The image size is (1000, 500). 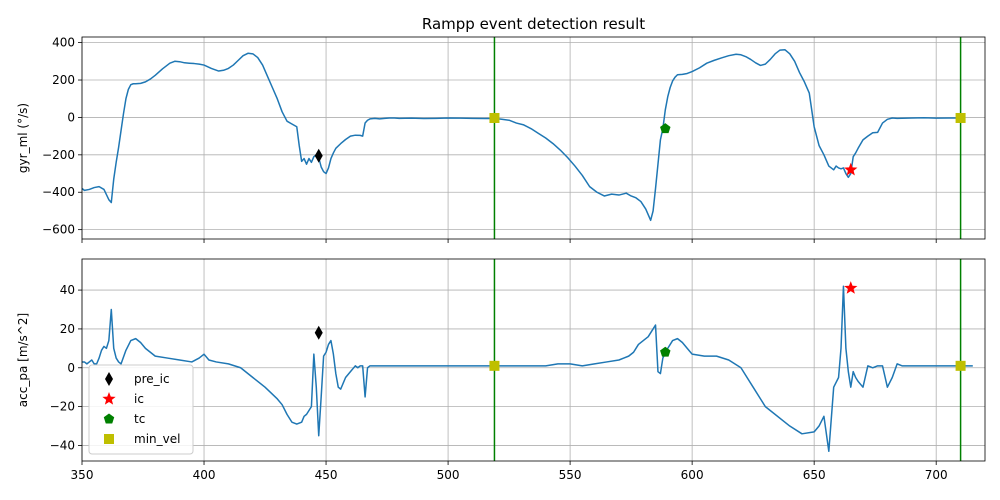 What do you see at coordinates (23, 138) in the screenshot?
I see `y-axis-label: gyr_ml (°/s)` at bounding box center [23, 138].